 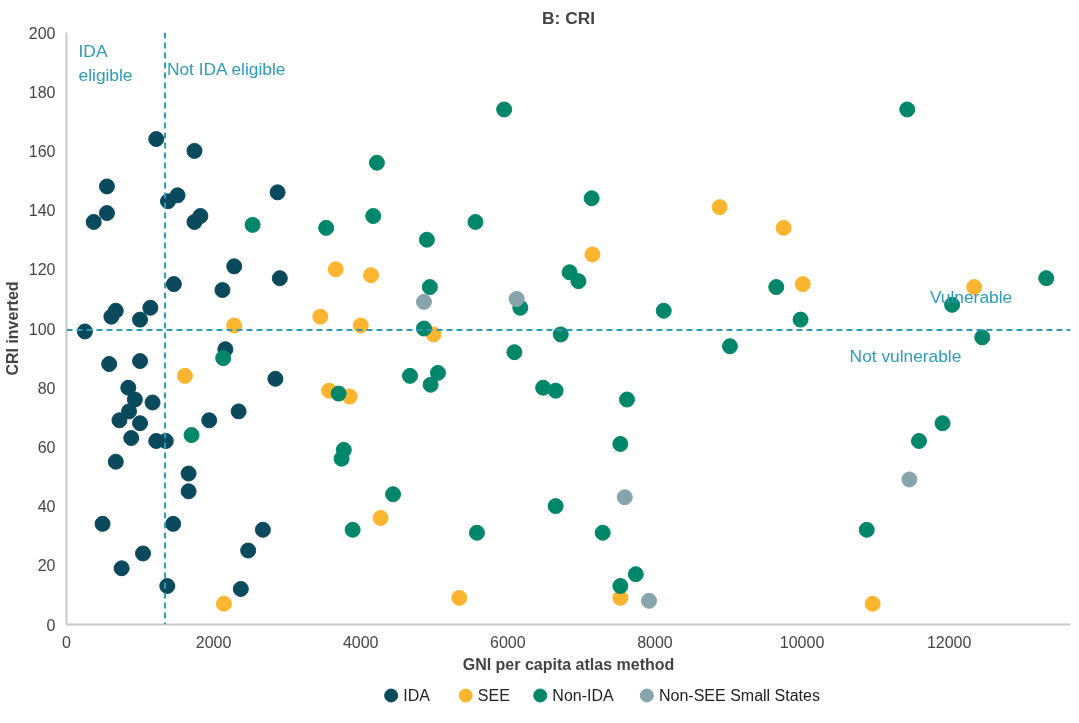 What do you see at coordinates (508, 642) in the screenshot?
I see `x-tick-label: 6000` at bounding box center [508, 642].